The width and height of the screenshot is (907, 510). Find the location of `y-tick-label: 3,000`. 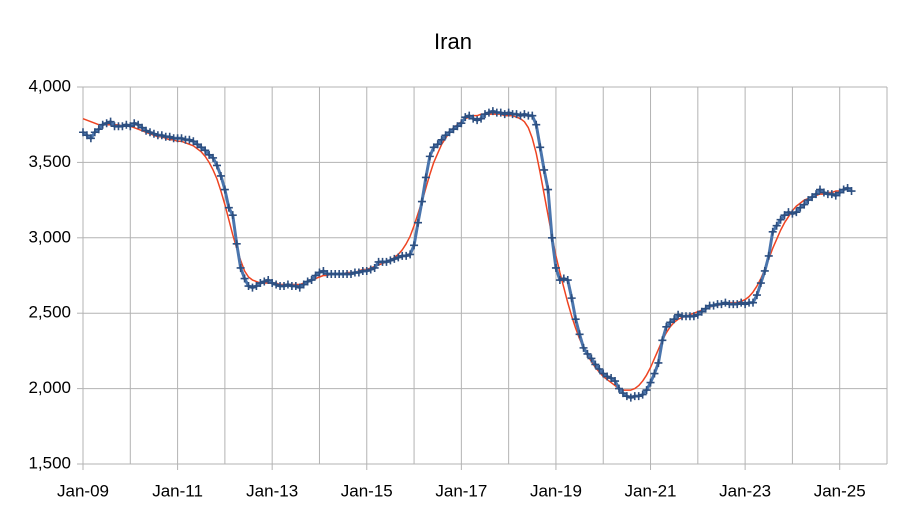

y-tick-label: 3,000 is located at coordinates (49, 236).